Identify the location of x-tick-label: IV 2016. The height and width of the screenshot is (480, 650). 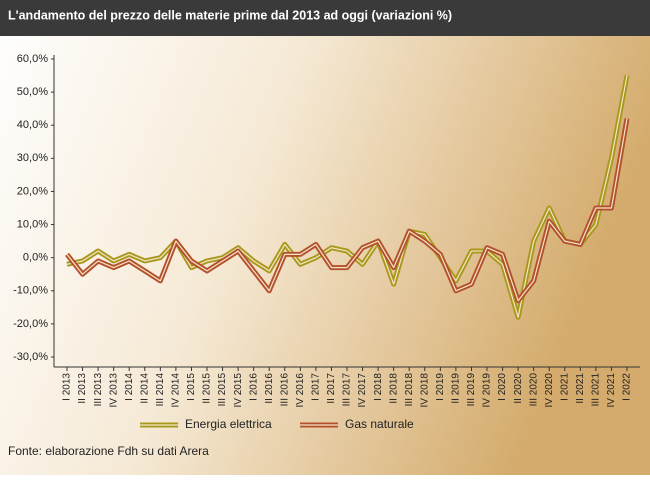
(300, 390).